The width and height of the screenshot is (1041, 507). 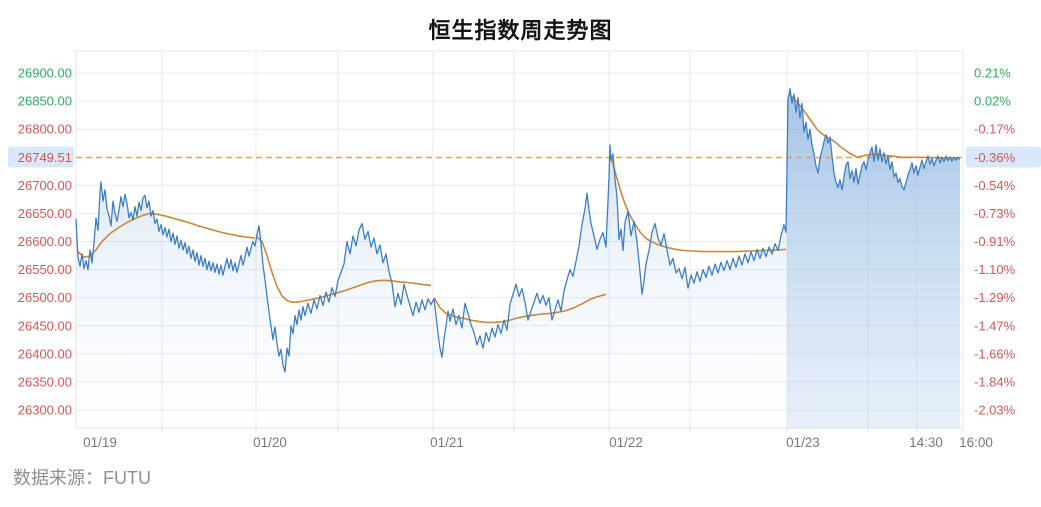 I want to click on left-axis-tick-label: 26600.00, so click(x=45, y=241).